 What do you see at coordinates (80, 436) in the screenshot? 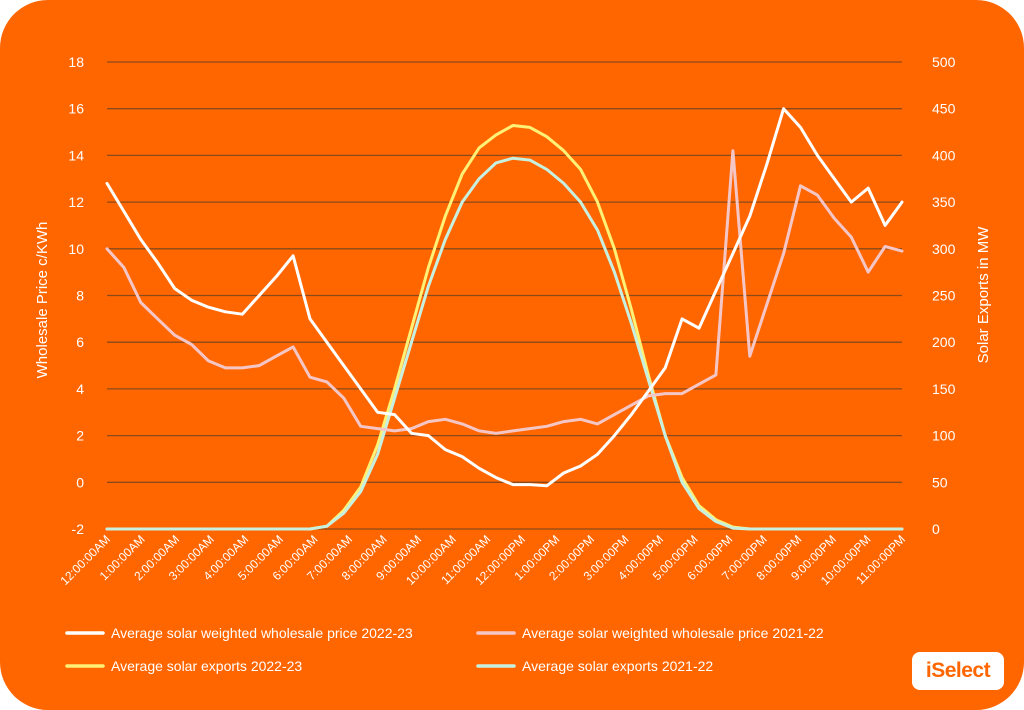
I see `y-left-tick-label: 2` at bounding box center [80, 436].